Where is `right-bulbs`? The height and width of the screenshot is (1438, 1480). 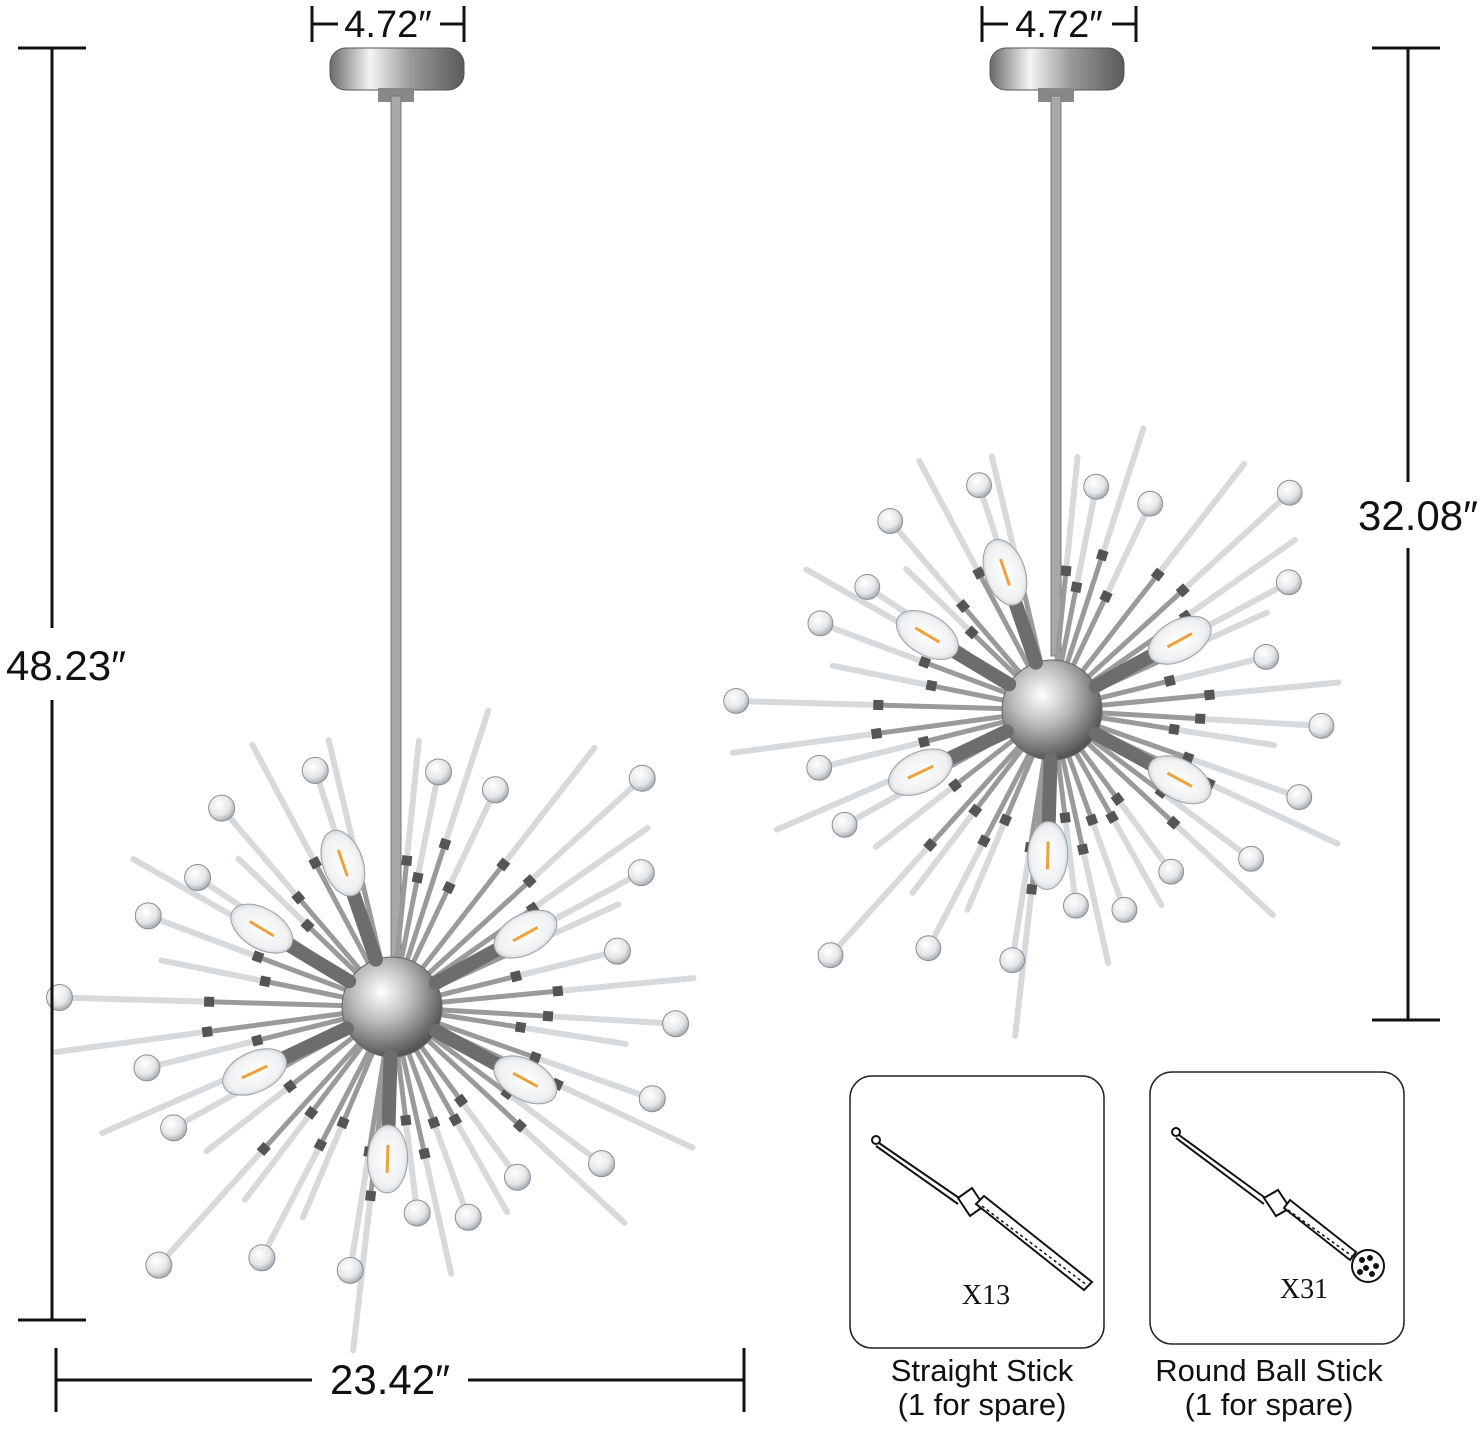
right-bulbs is located at coordinates (1050, 714).